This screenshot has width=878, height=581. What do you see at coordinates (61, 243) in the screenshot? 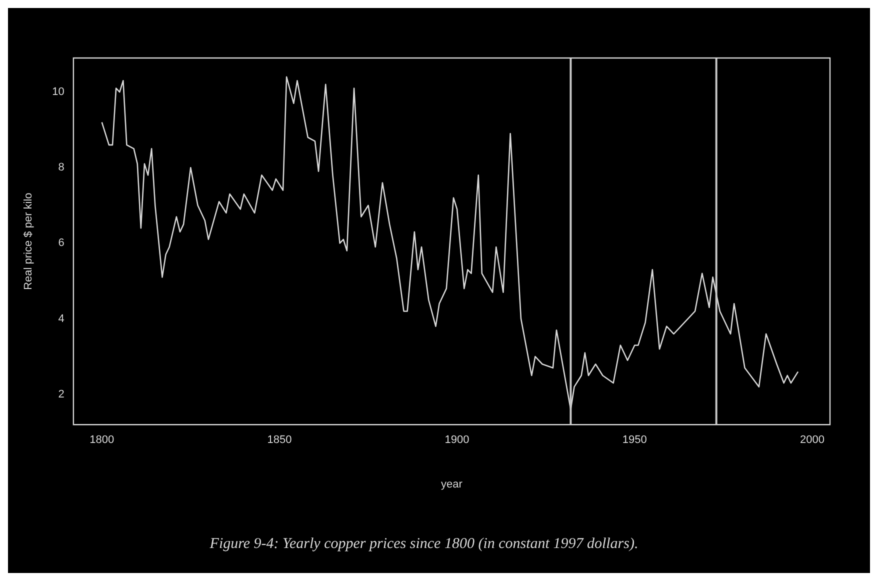
I see `y-tick-label: 6` at bounding box center [61, 243].